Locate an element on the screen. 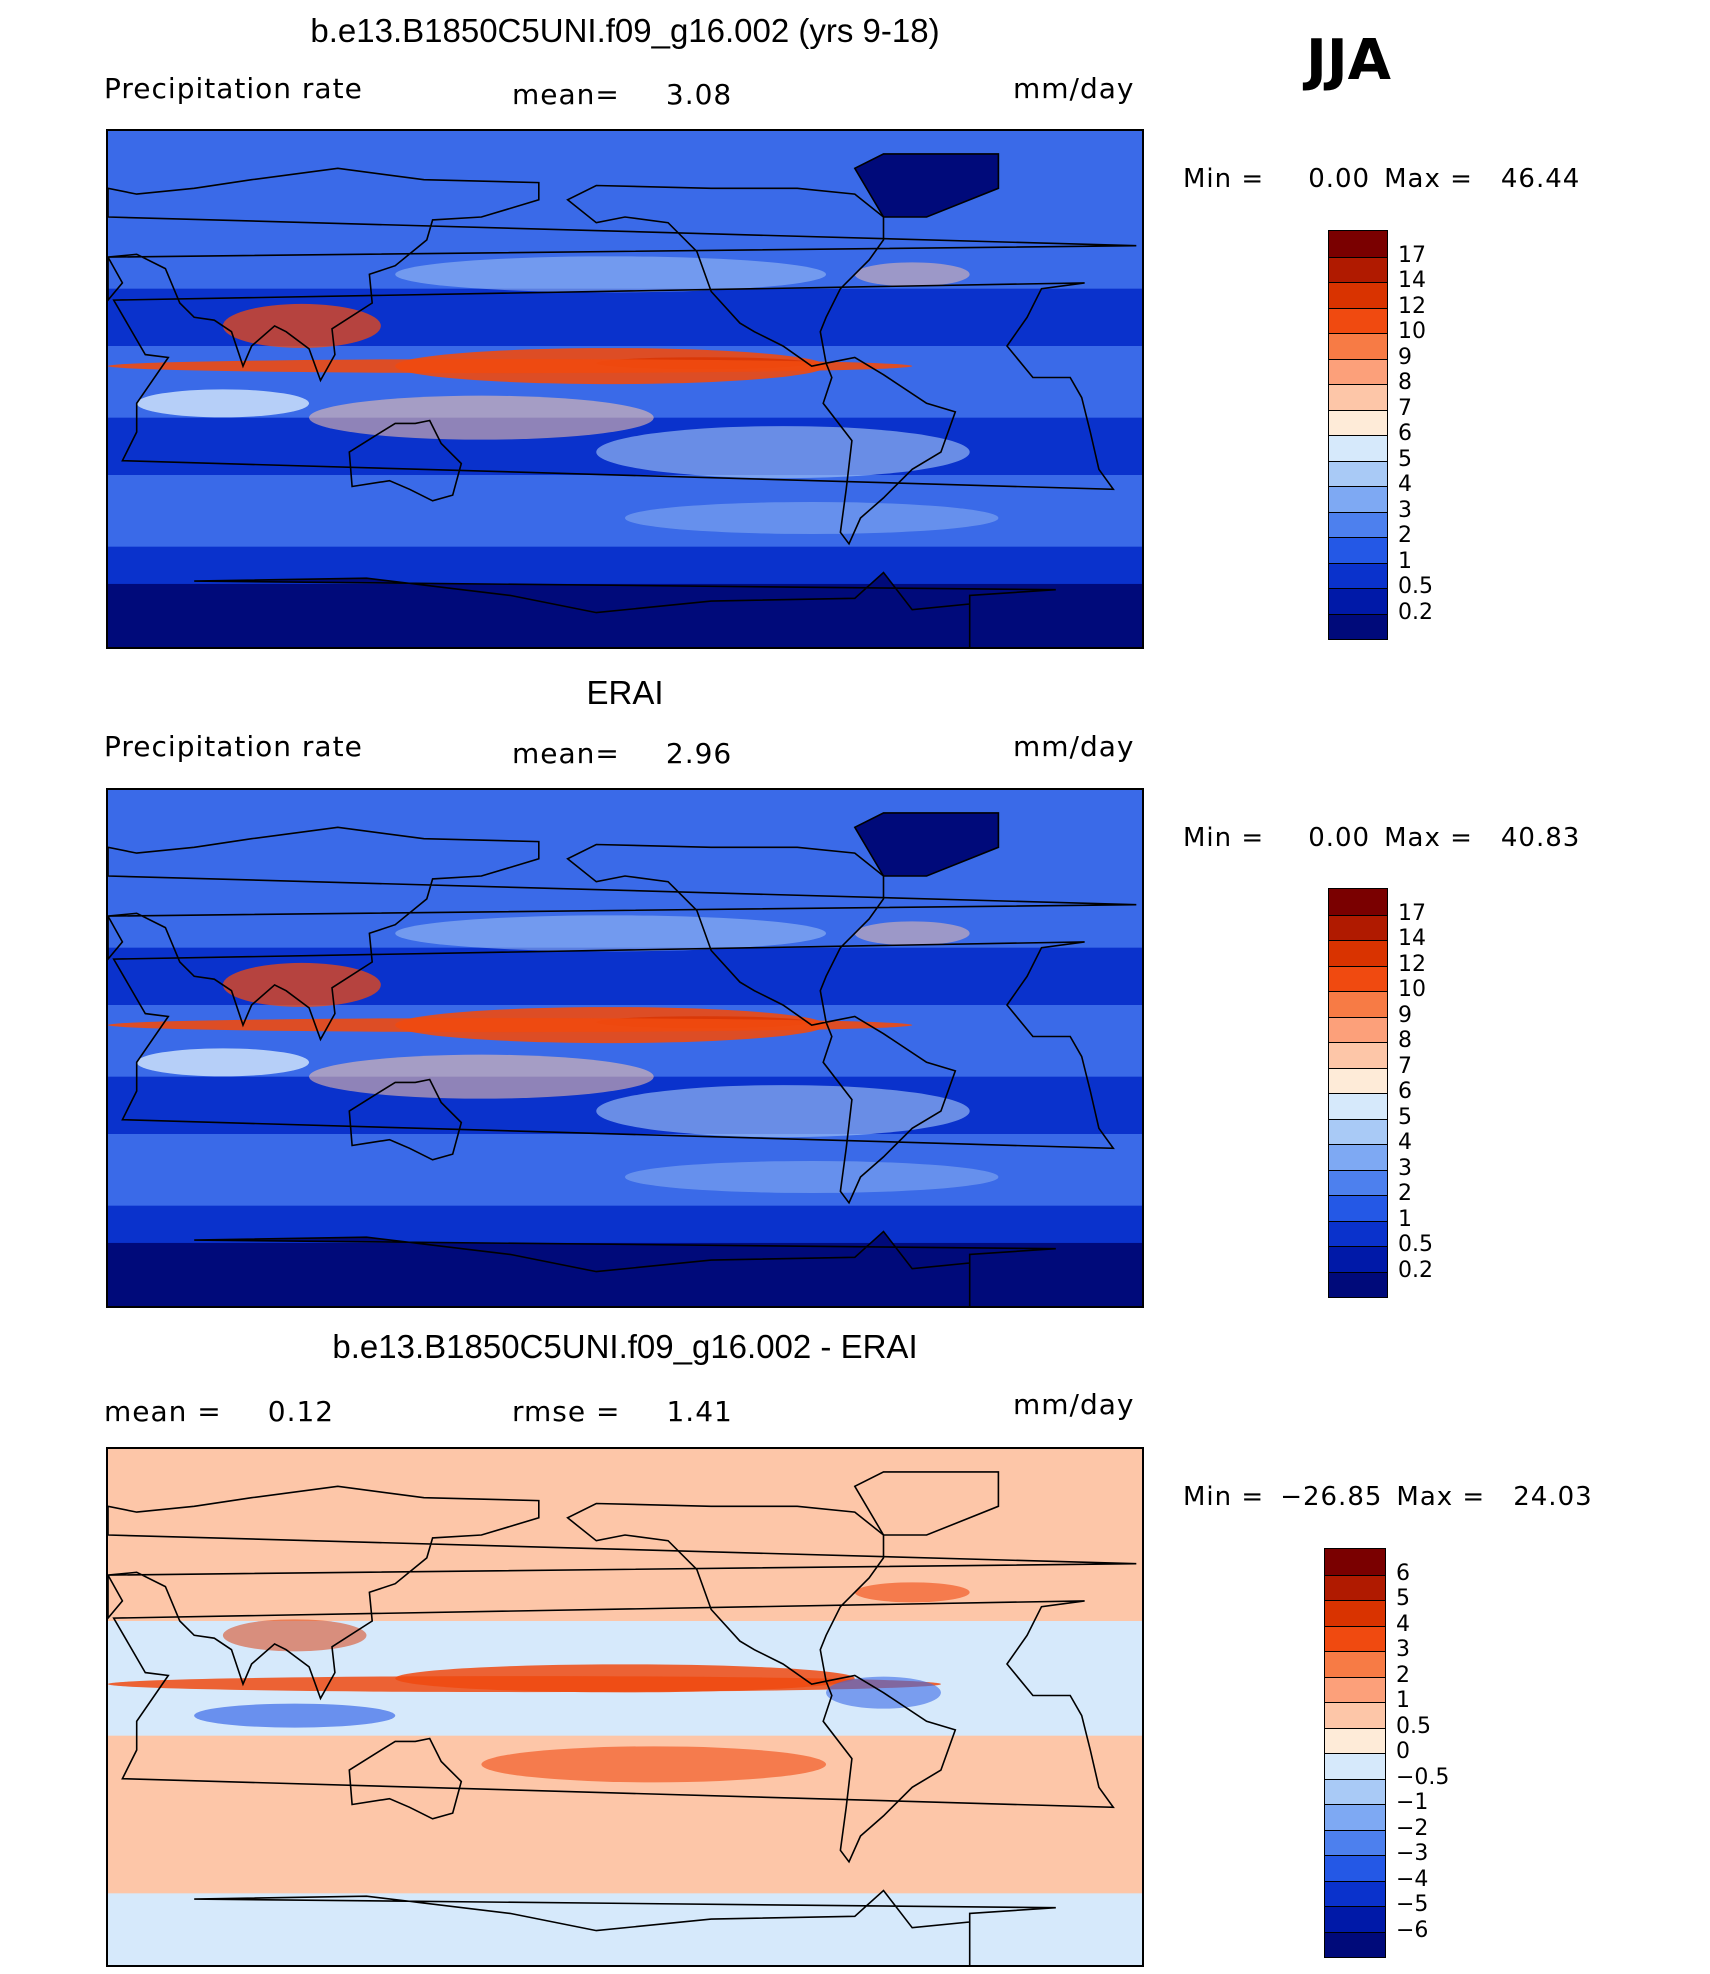  panel-3-colorbar is located at coordinates (1355, 1753).